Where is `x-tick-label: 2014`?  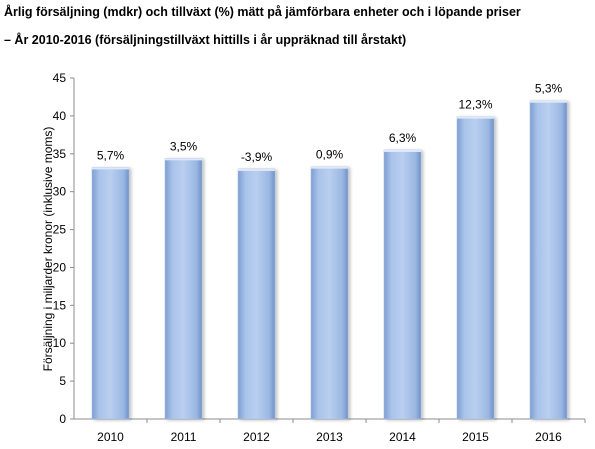
x-tick-label: 2014 is located at coordinates (402, 437).